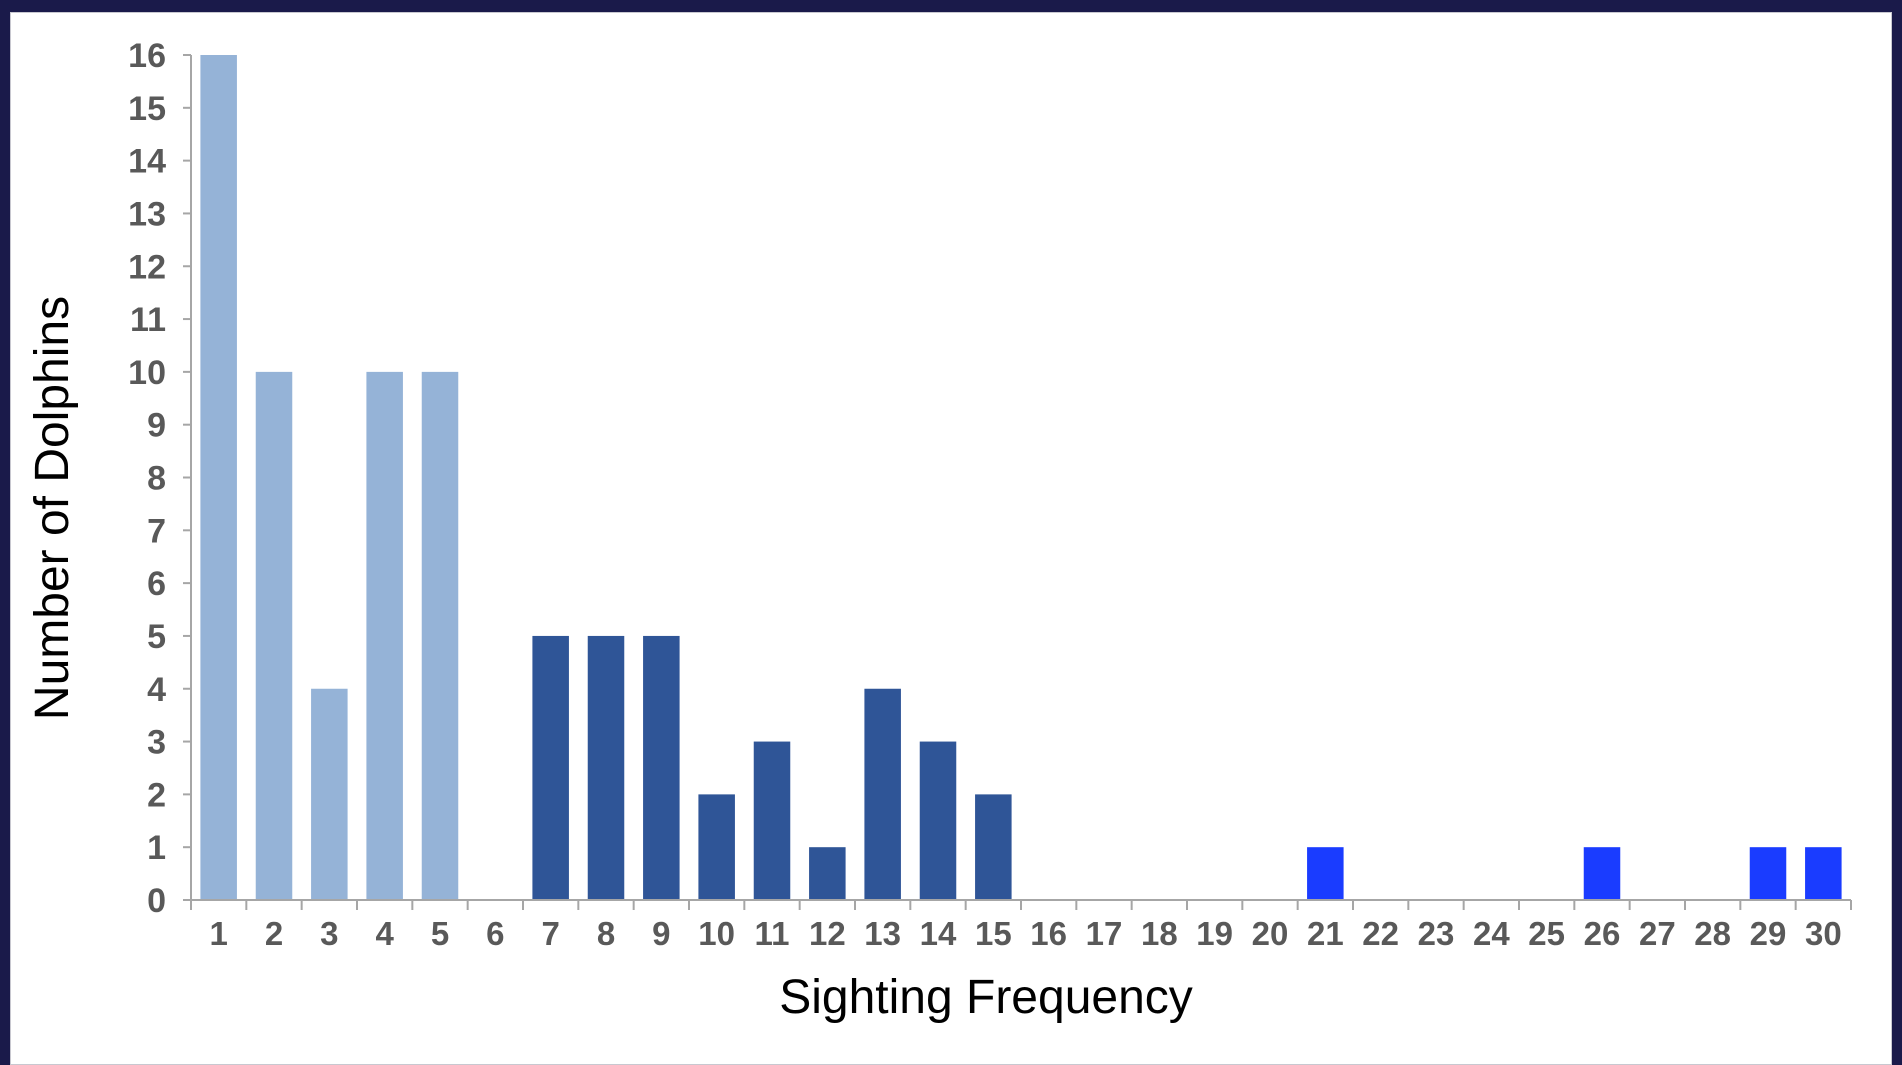 This screenshot has height=1065, width=1902. I want to click on x-tick-label-6: 6, so click(495, 933).